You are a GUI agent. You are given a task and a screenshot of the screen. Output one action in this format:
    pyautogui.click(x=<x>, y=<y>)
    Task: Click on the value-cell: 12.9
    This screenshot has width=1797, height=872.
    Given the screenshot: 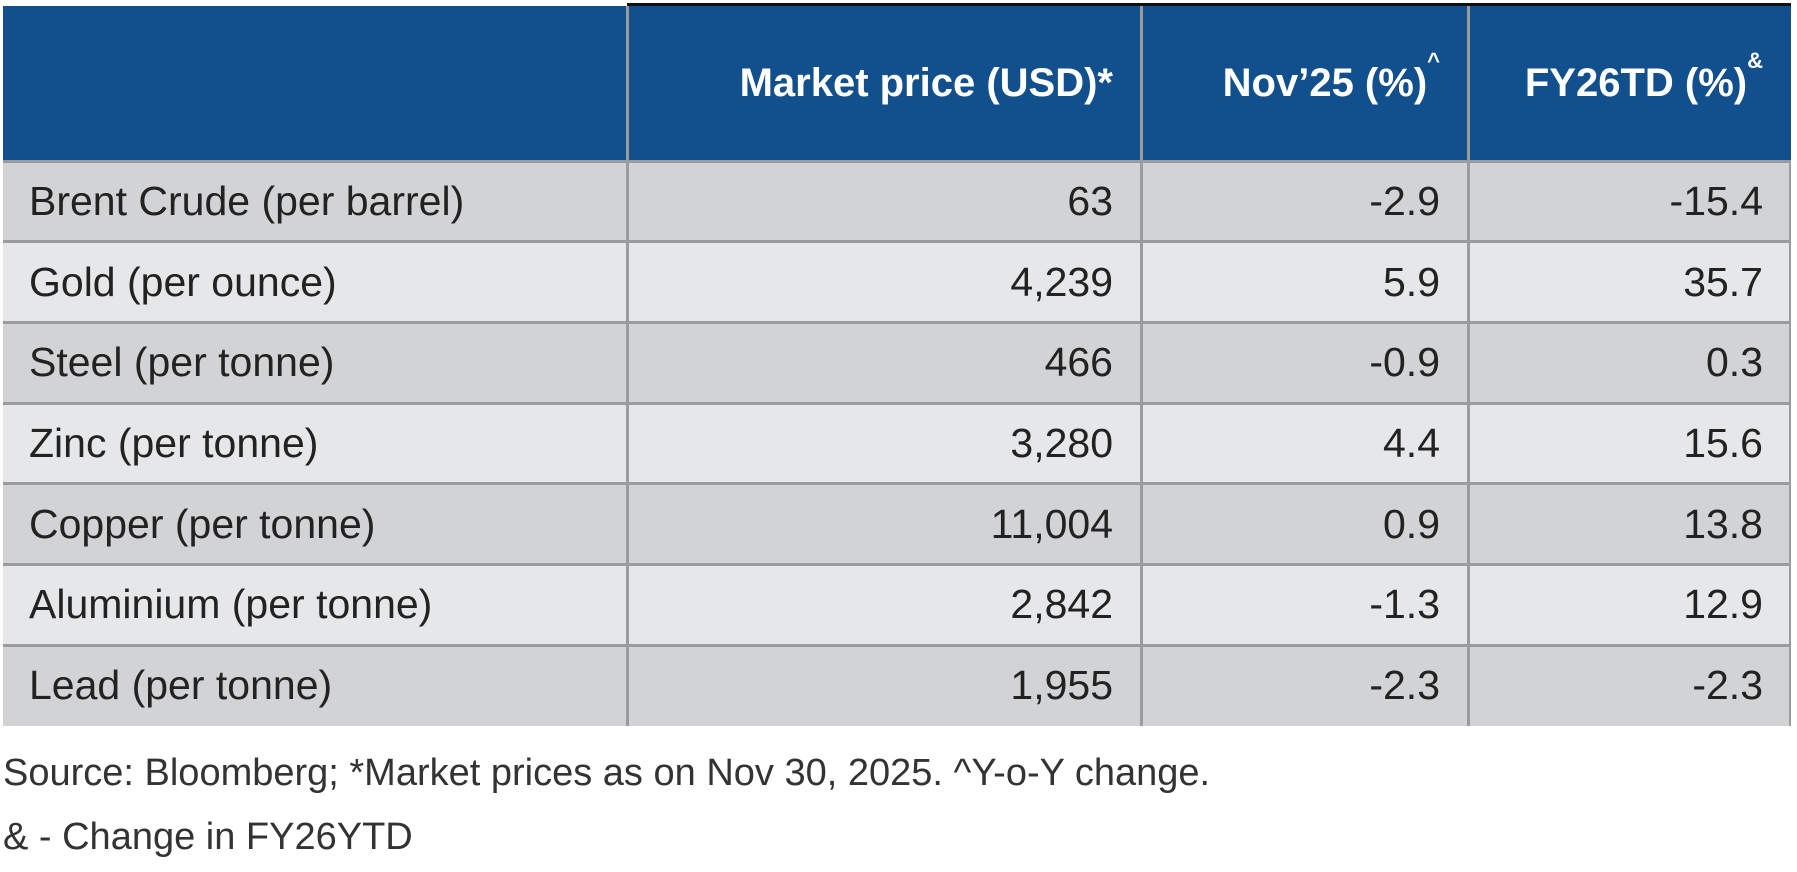 What is the action you would take?
    pyautogui.click(x=1629, y=605)
    